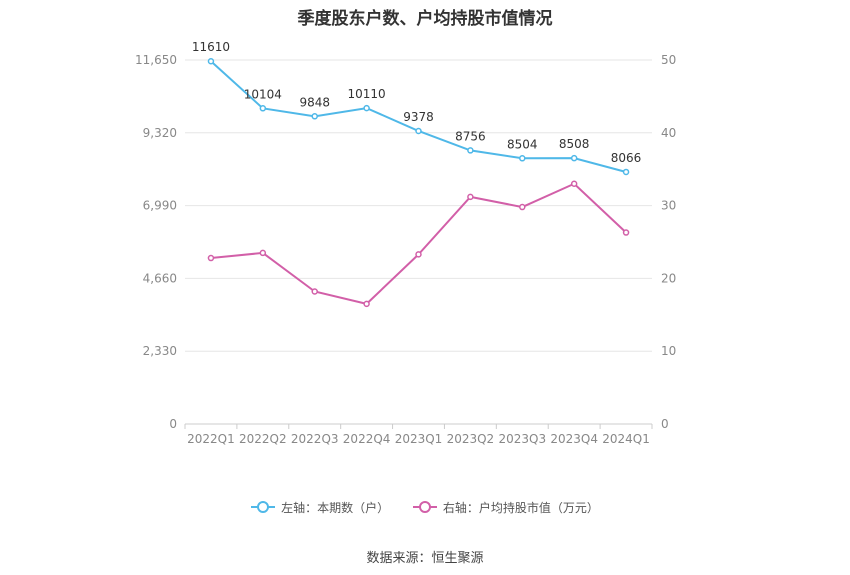 This screenshot has width=850, height=575. I want to click on x-tick-label: 2023Q2, so click(471, 439).